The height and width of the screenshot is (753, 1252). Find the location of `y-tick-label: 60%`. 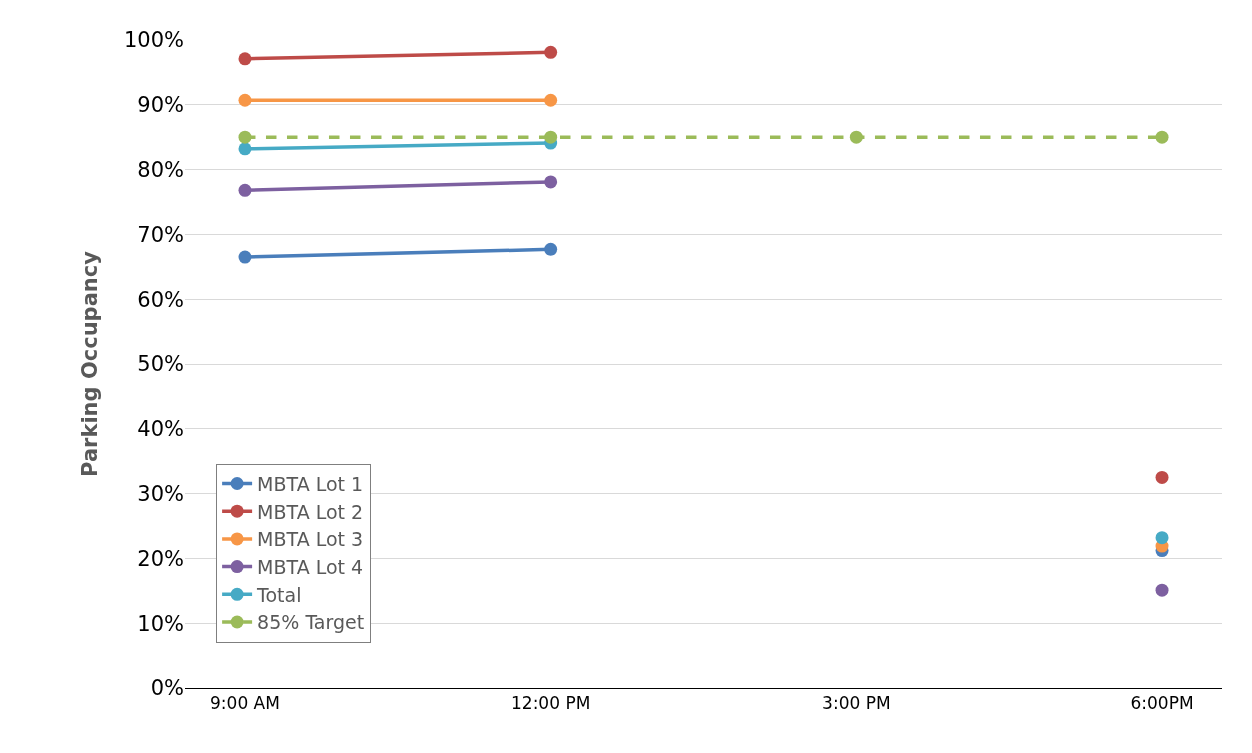

y-tick-label: 60% is located at coordinates (160, 299).